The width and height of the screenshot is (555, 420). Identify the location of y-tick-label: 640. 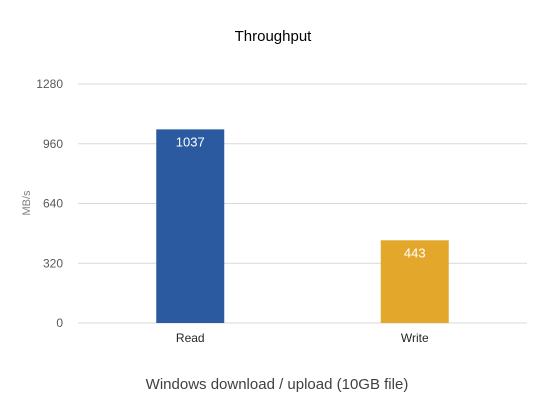
(53, 204).